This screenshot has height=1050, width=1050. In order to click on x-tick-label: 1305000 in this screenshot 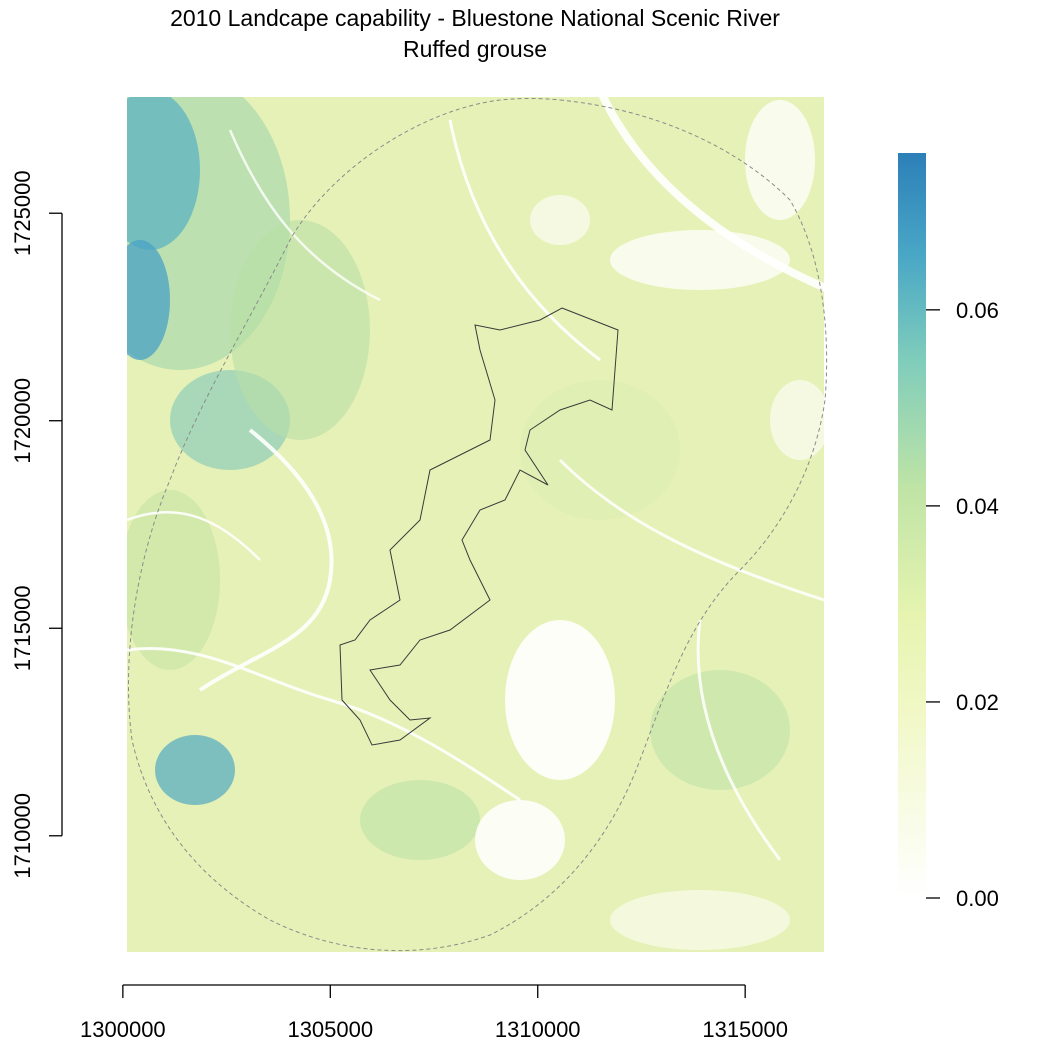, I will do `click(330, 1029)`.